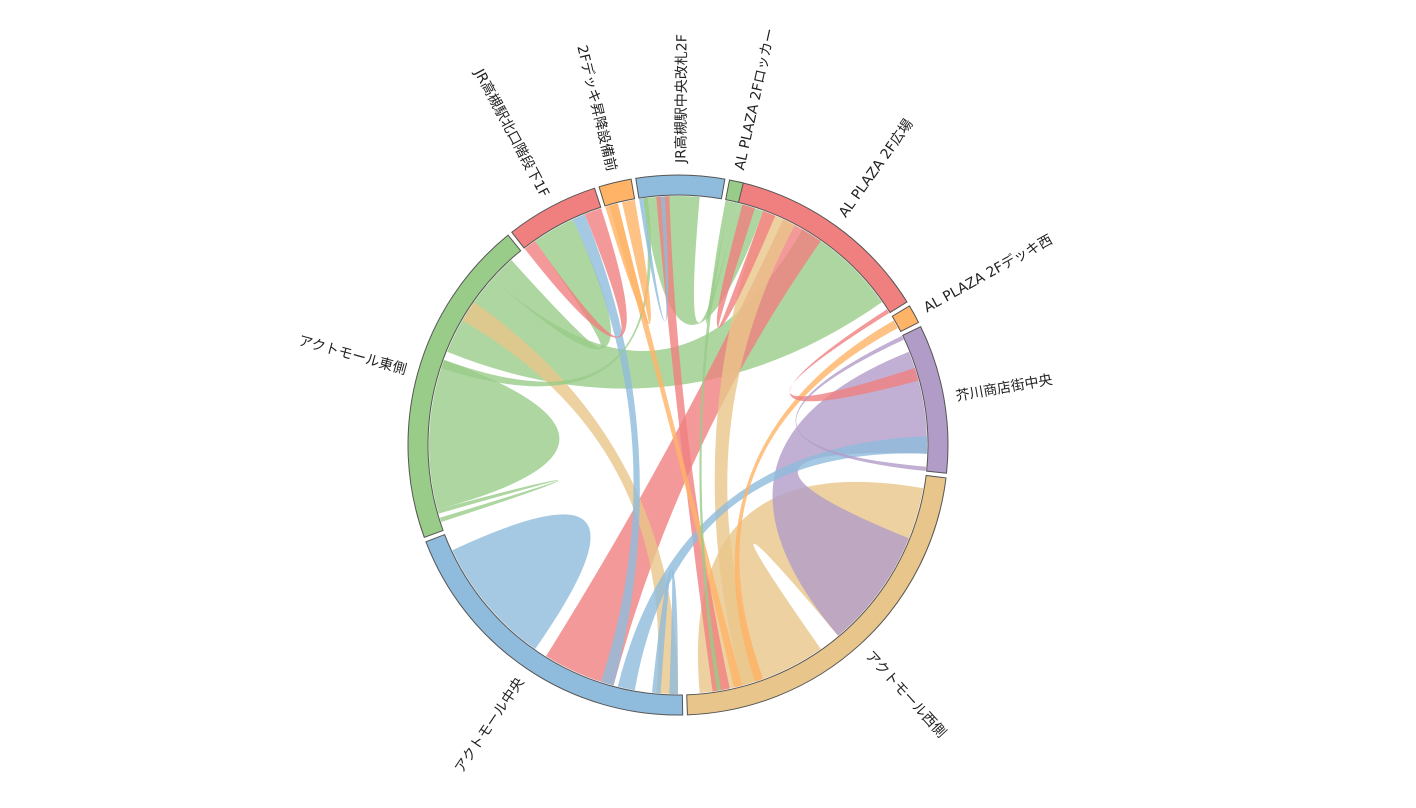 The image size is (1416, 808). Describe the element at coordinates (988, 273) in the screenshot. I see `group-label: AL PLAZA 2Fデッキ西` at that location.